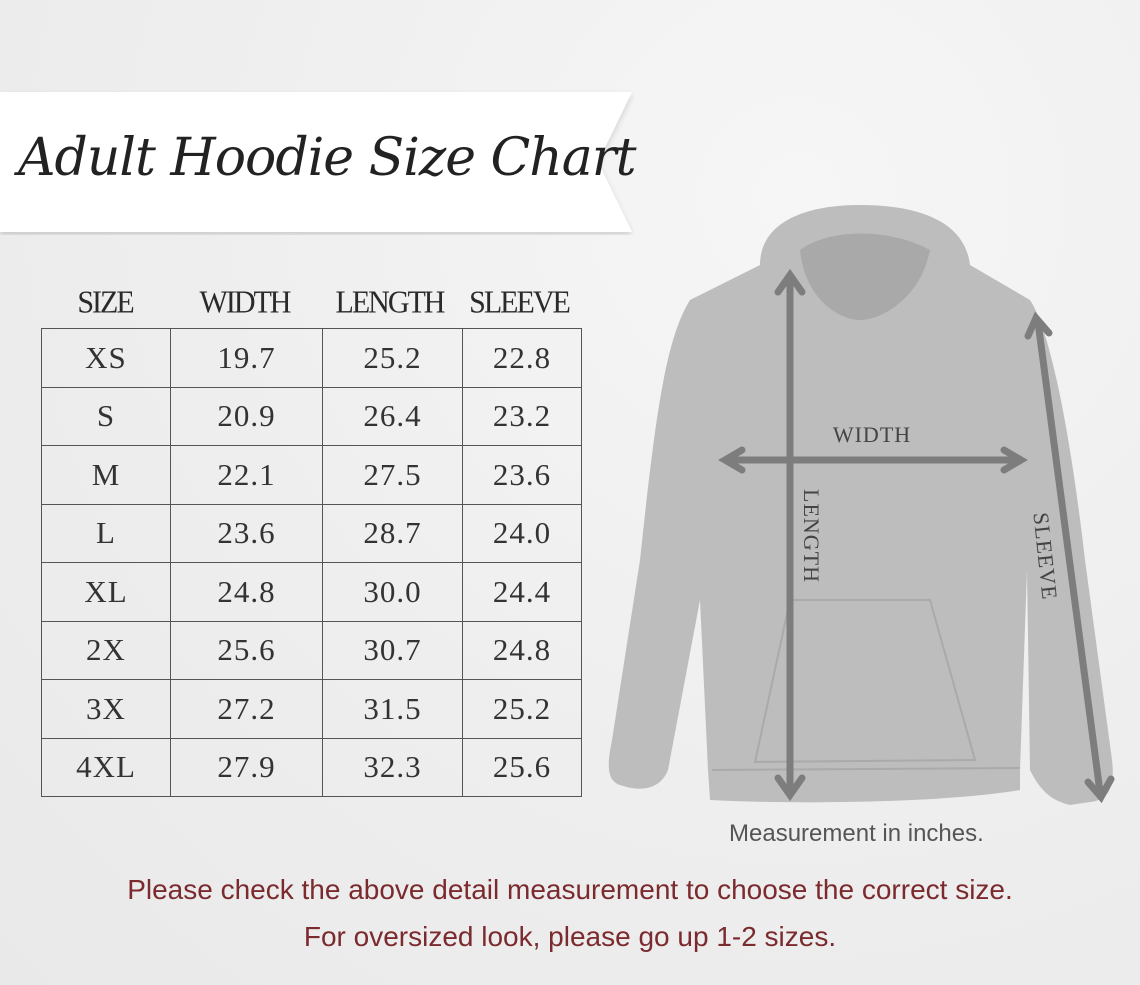 Image resolution: width=1140 pixels, height=985 pixels. I want to click on length-cell: 25.2, so click(392, 358).